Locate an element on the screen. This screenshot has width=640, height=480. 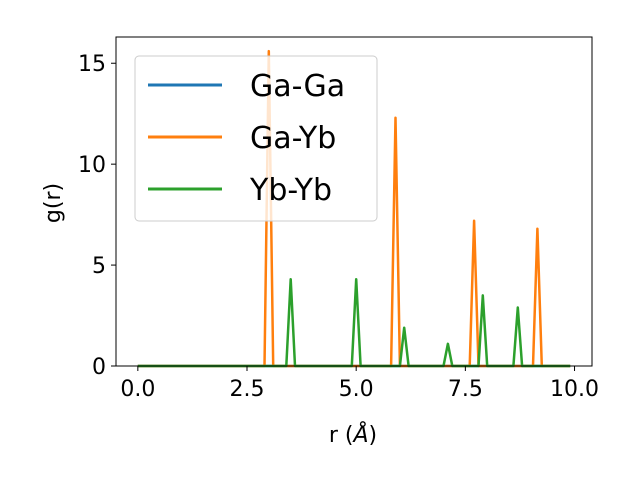
x-tick-label: 7.5 is located at coordinates (465, 389).